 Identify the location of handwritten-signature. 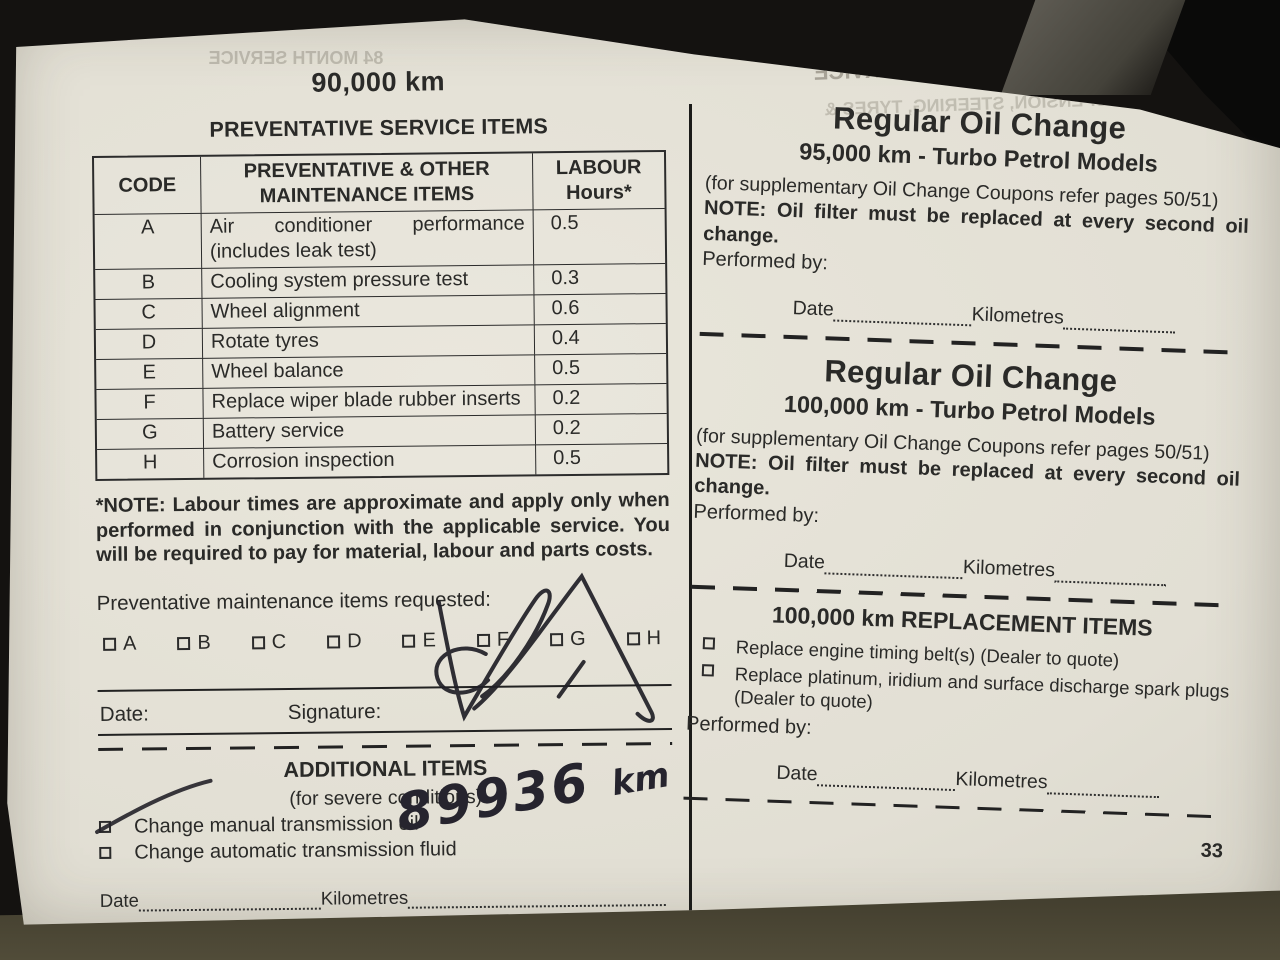
(544, 647).